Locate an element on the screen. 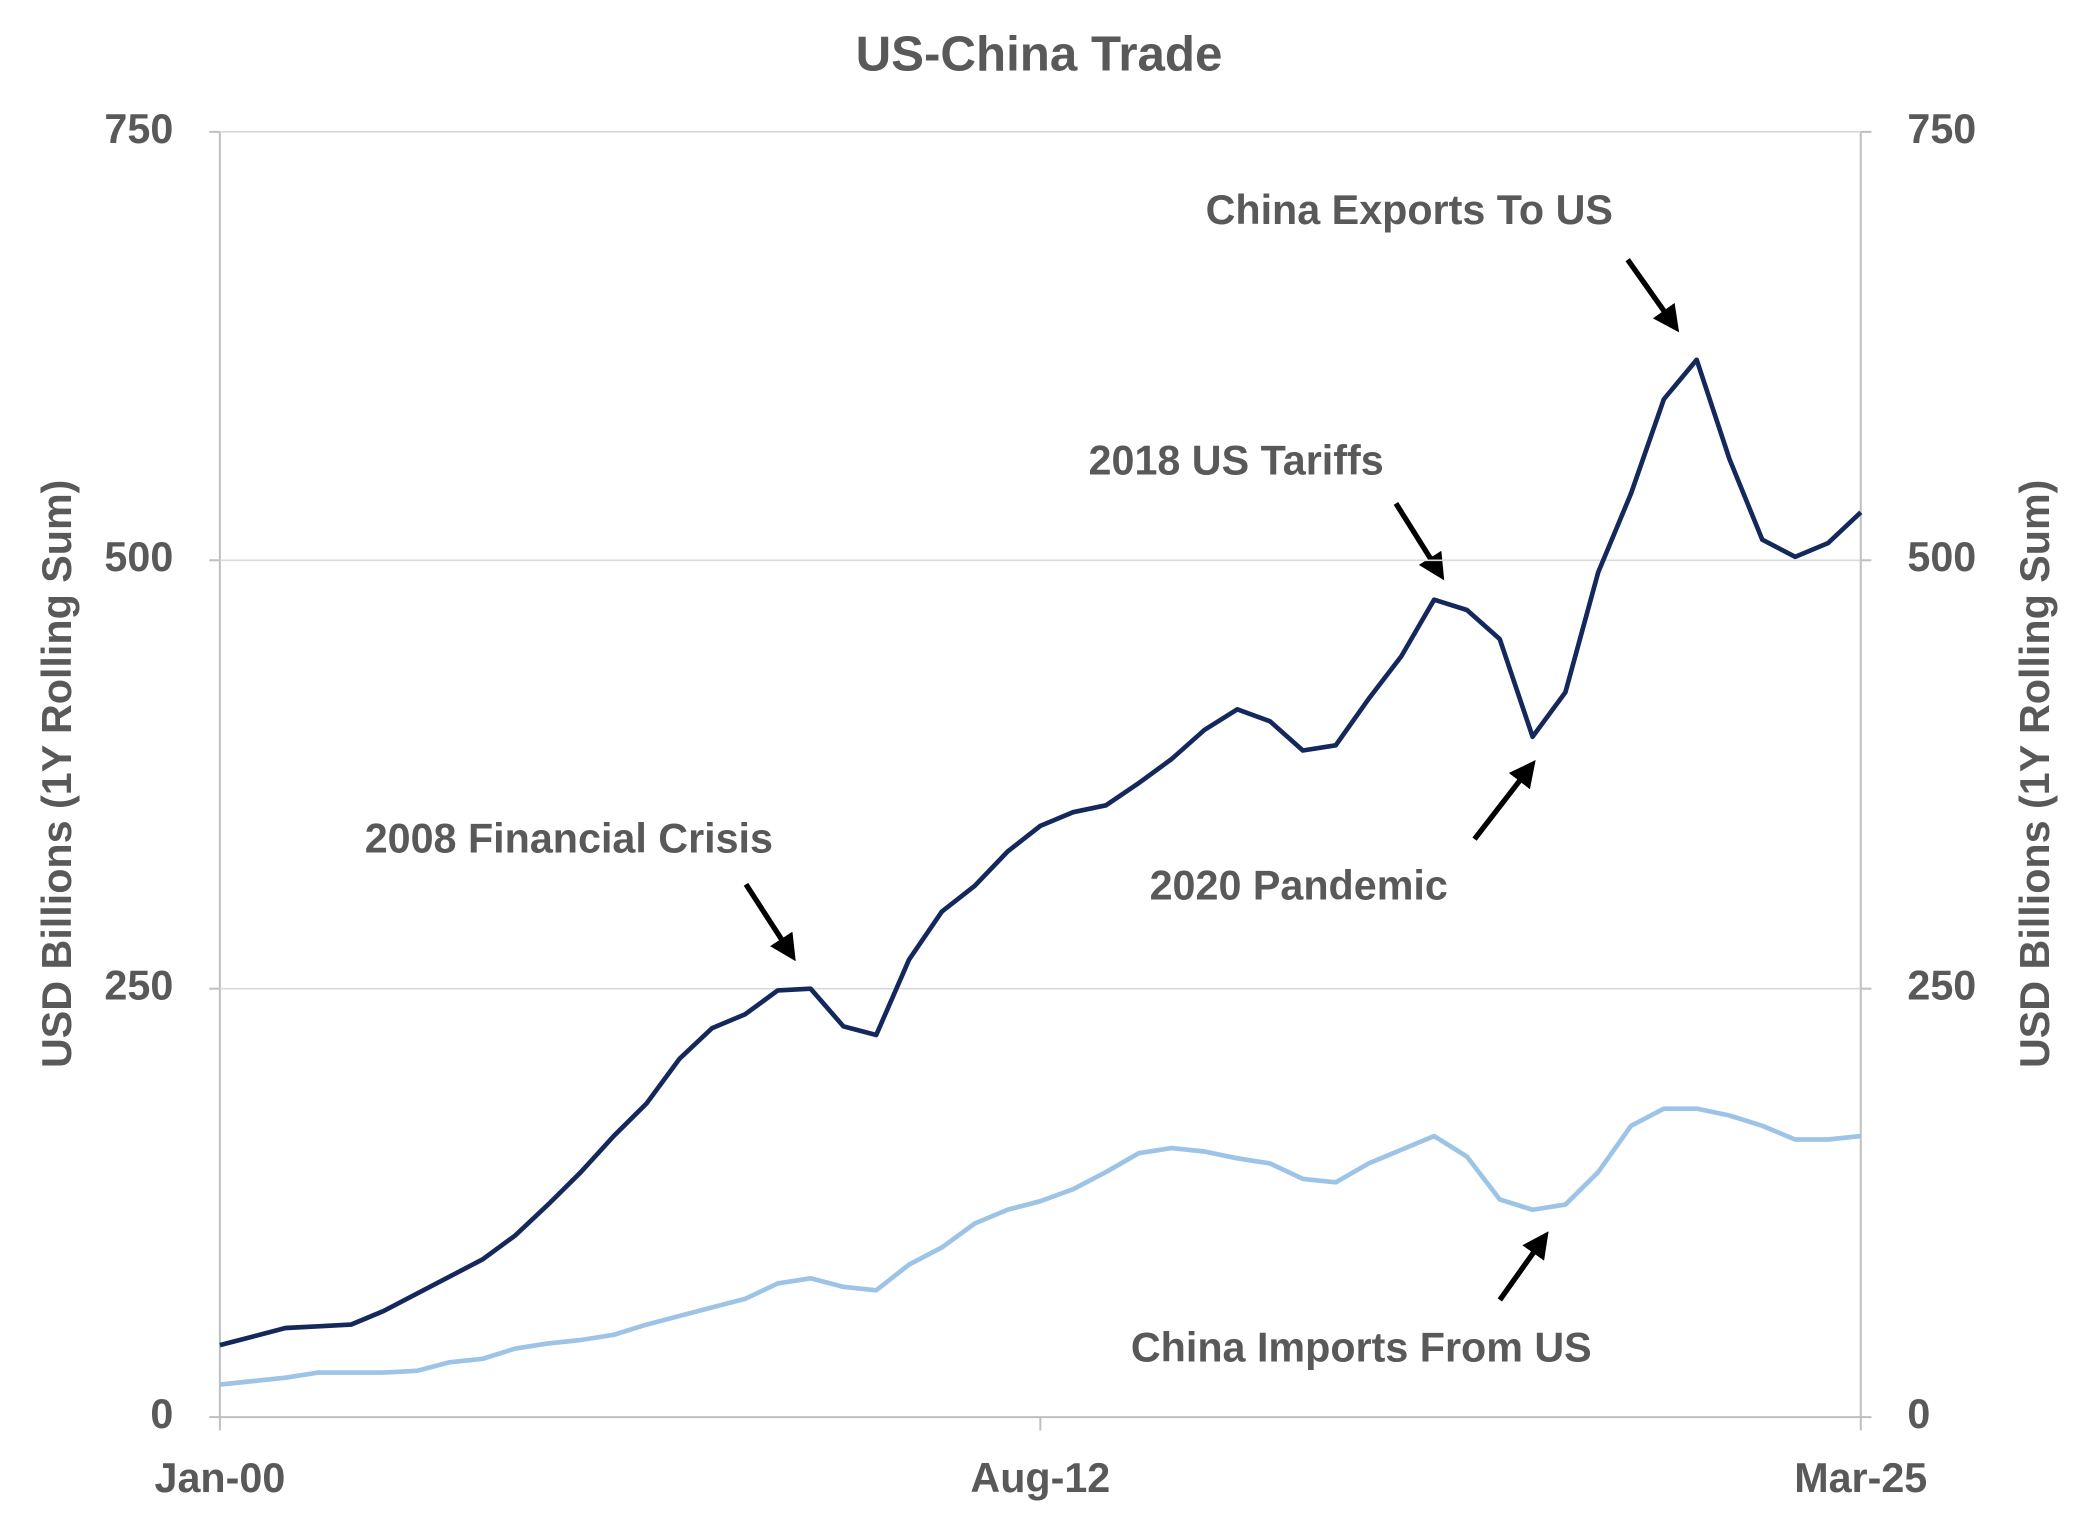  y-tick-label: 0 is located at coordinates (161, 1414).